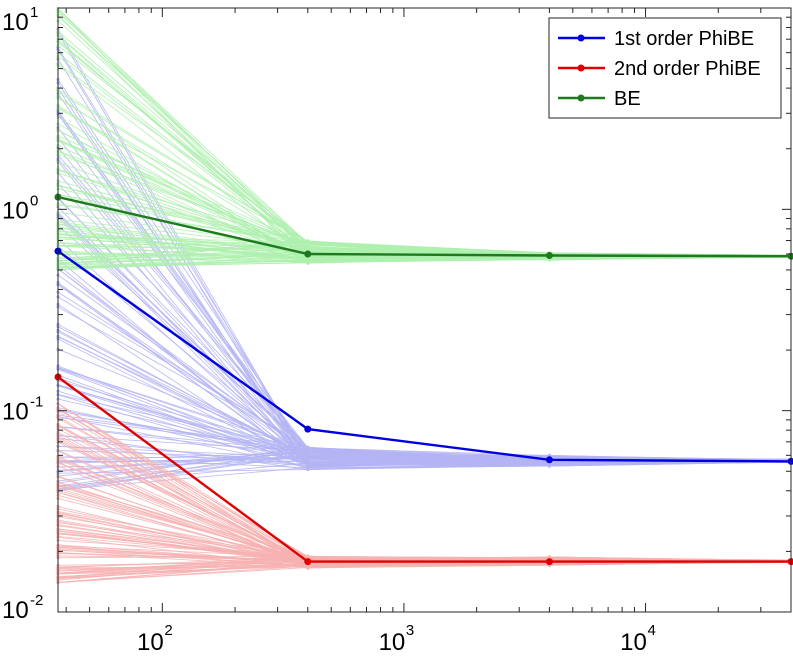 This screenshot has height=657, width=793. I want to click on x-tick-exponent: 2, so click(168, 630).